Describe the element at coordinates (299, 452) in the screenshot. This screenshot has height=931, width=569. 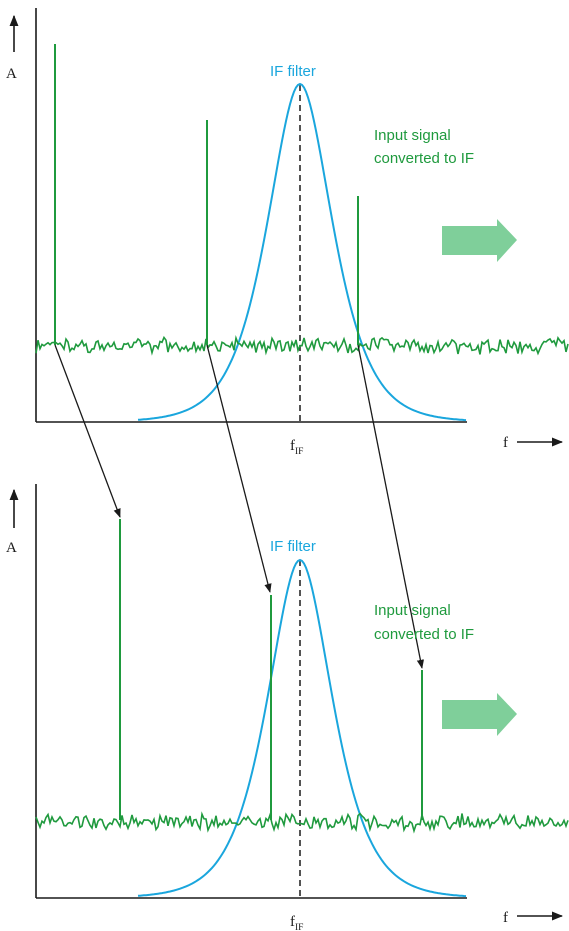
I see `top-fif-sub: IF` at that location.